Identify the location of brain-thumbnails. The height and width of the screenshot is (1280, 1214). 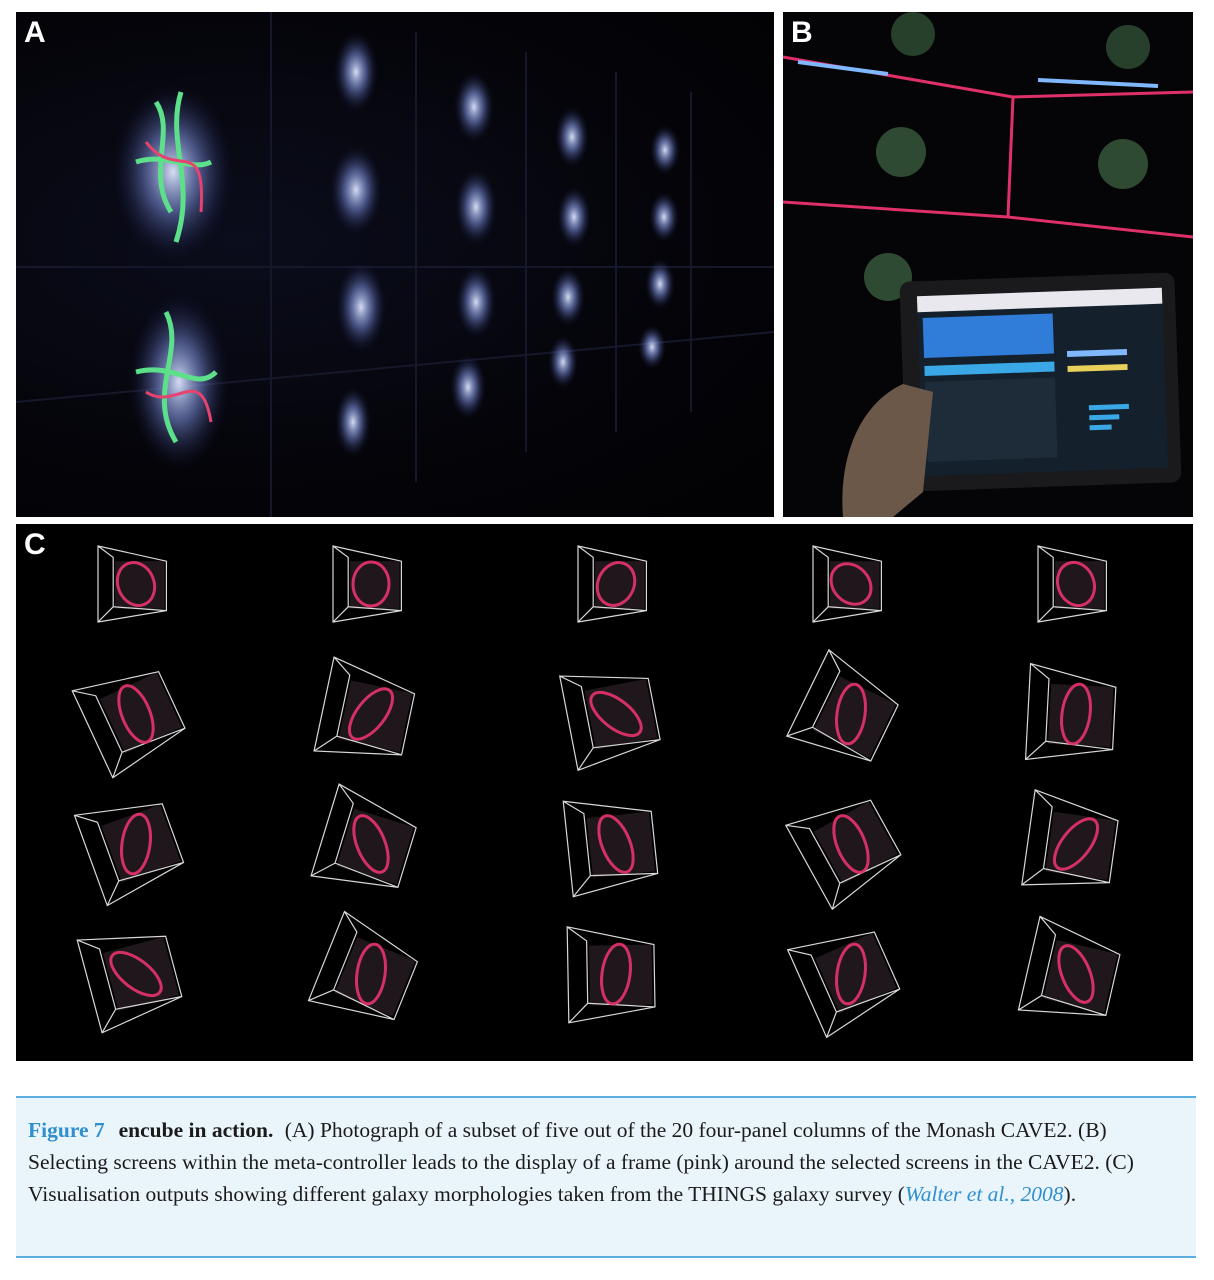
(1007, 156).